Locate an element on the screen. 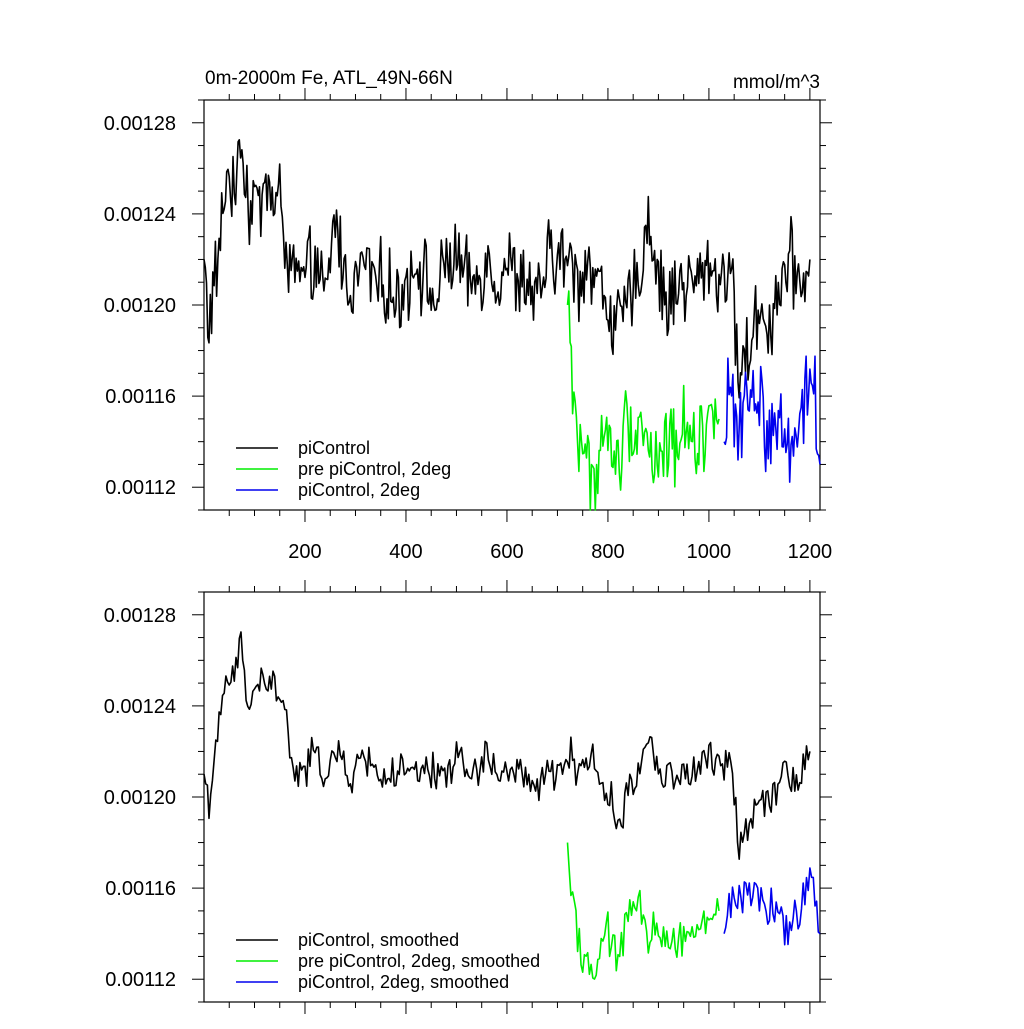  x-tick-label: 1200 is located at coordinates (810, 552).